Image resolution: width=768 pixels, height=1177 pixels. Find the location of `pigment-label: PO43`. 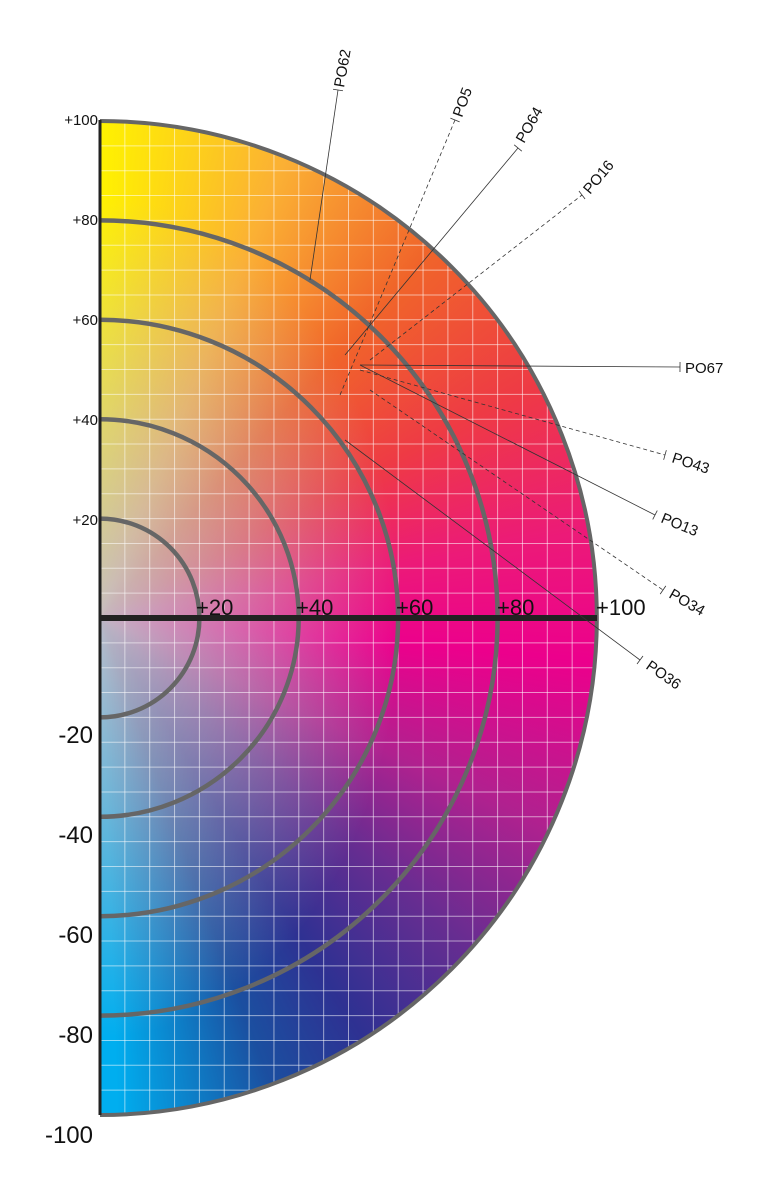

pigment-label: PO43 is located at coordinates (691, 464).